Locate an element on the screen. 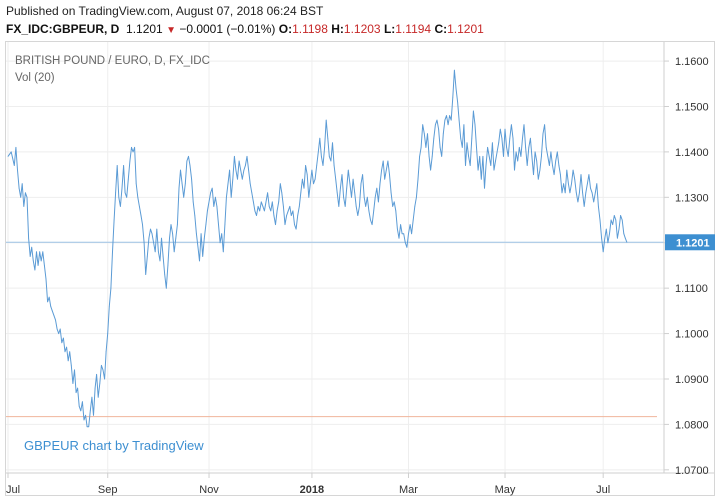 The height and width of the screenshot is (503, 721). series-title: BRITISH POUND / EURO, D, FX_IDC is located at coordinates (112, 61).